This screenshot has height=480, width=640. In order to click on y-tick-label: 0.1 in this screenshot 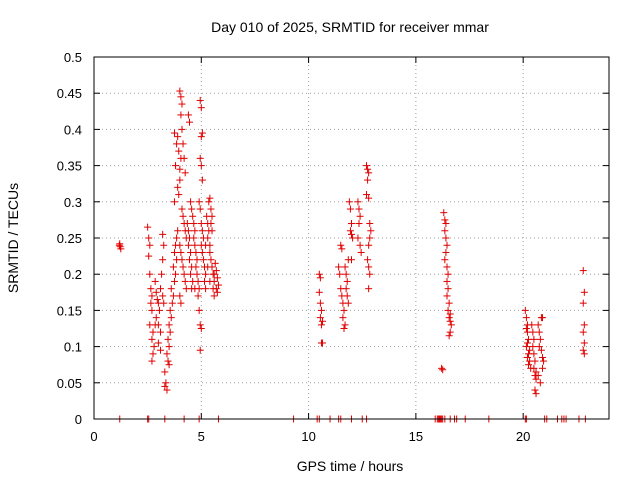, I will do `click(73, 347)`.